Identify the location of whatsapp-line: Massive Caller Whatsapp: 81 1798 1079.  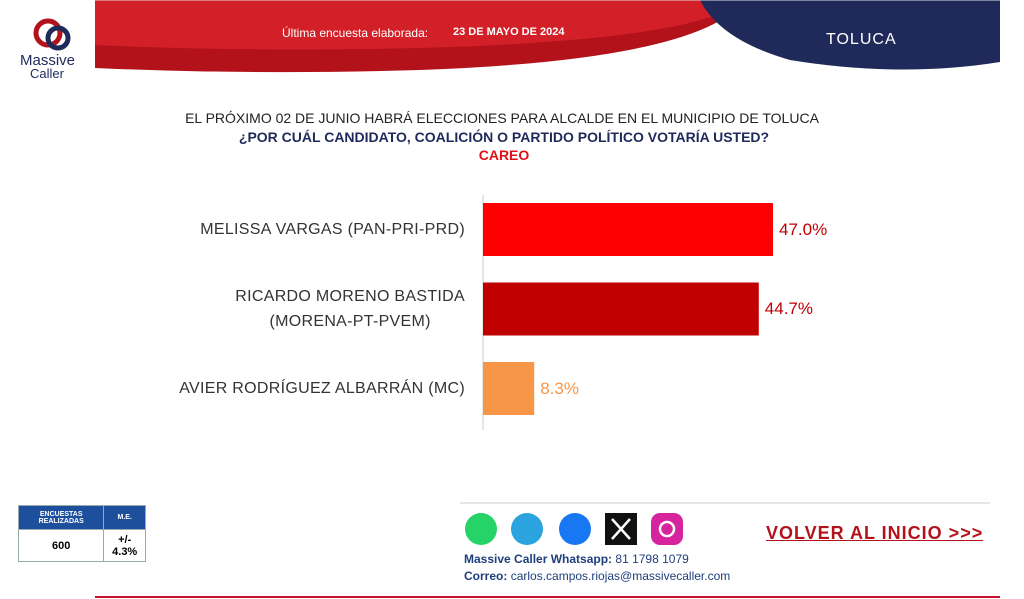
(576, 559).